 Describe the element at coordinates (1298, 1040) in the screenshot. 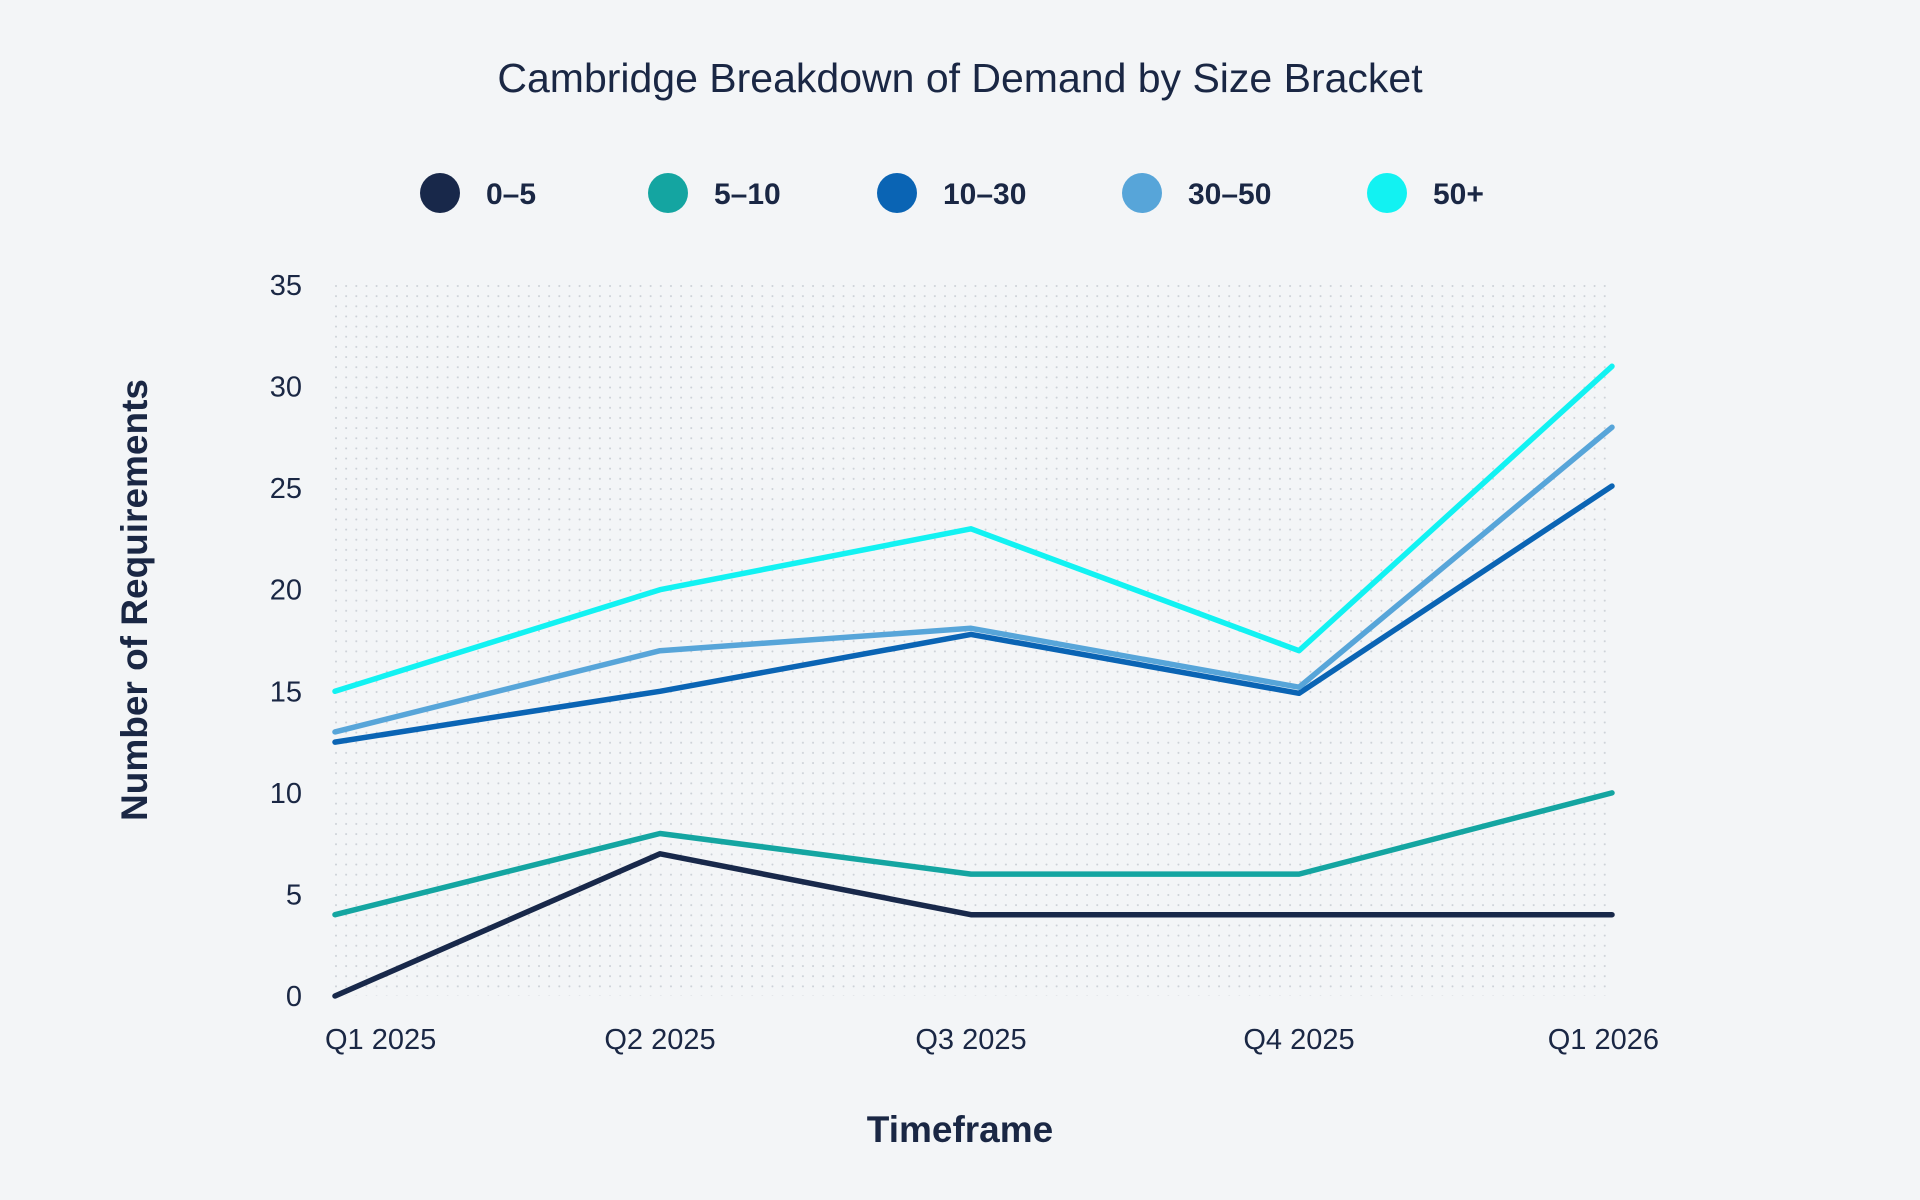

I see `x-tick-label: Q4 2025` at that location.